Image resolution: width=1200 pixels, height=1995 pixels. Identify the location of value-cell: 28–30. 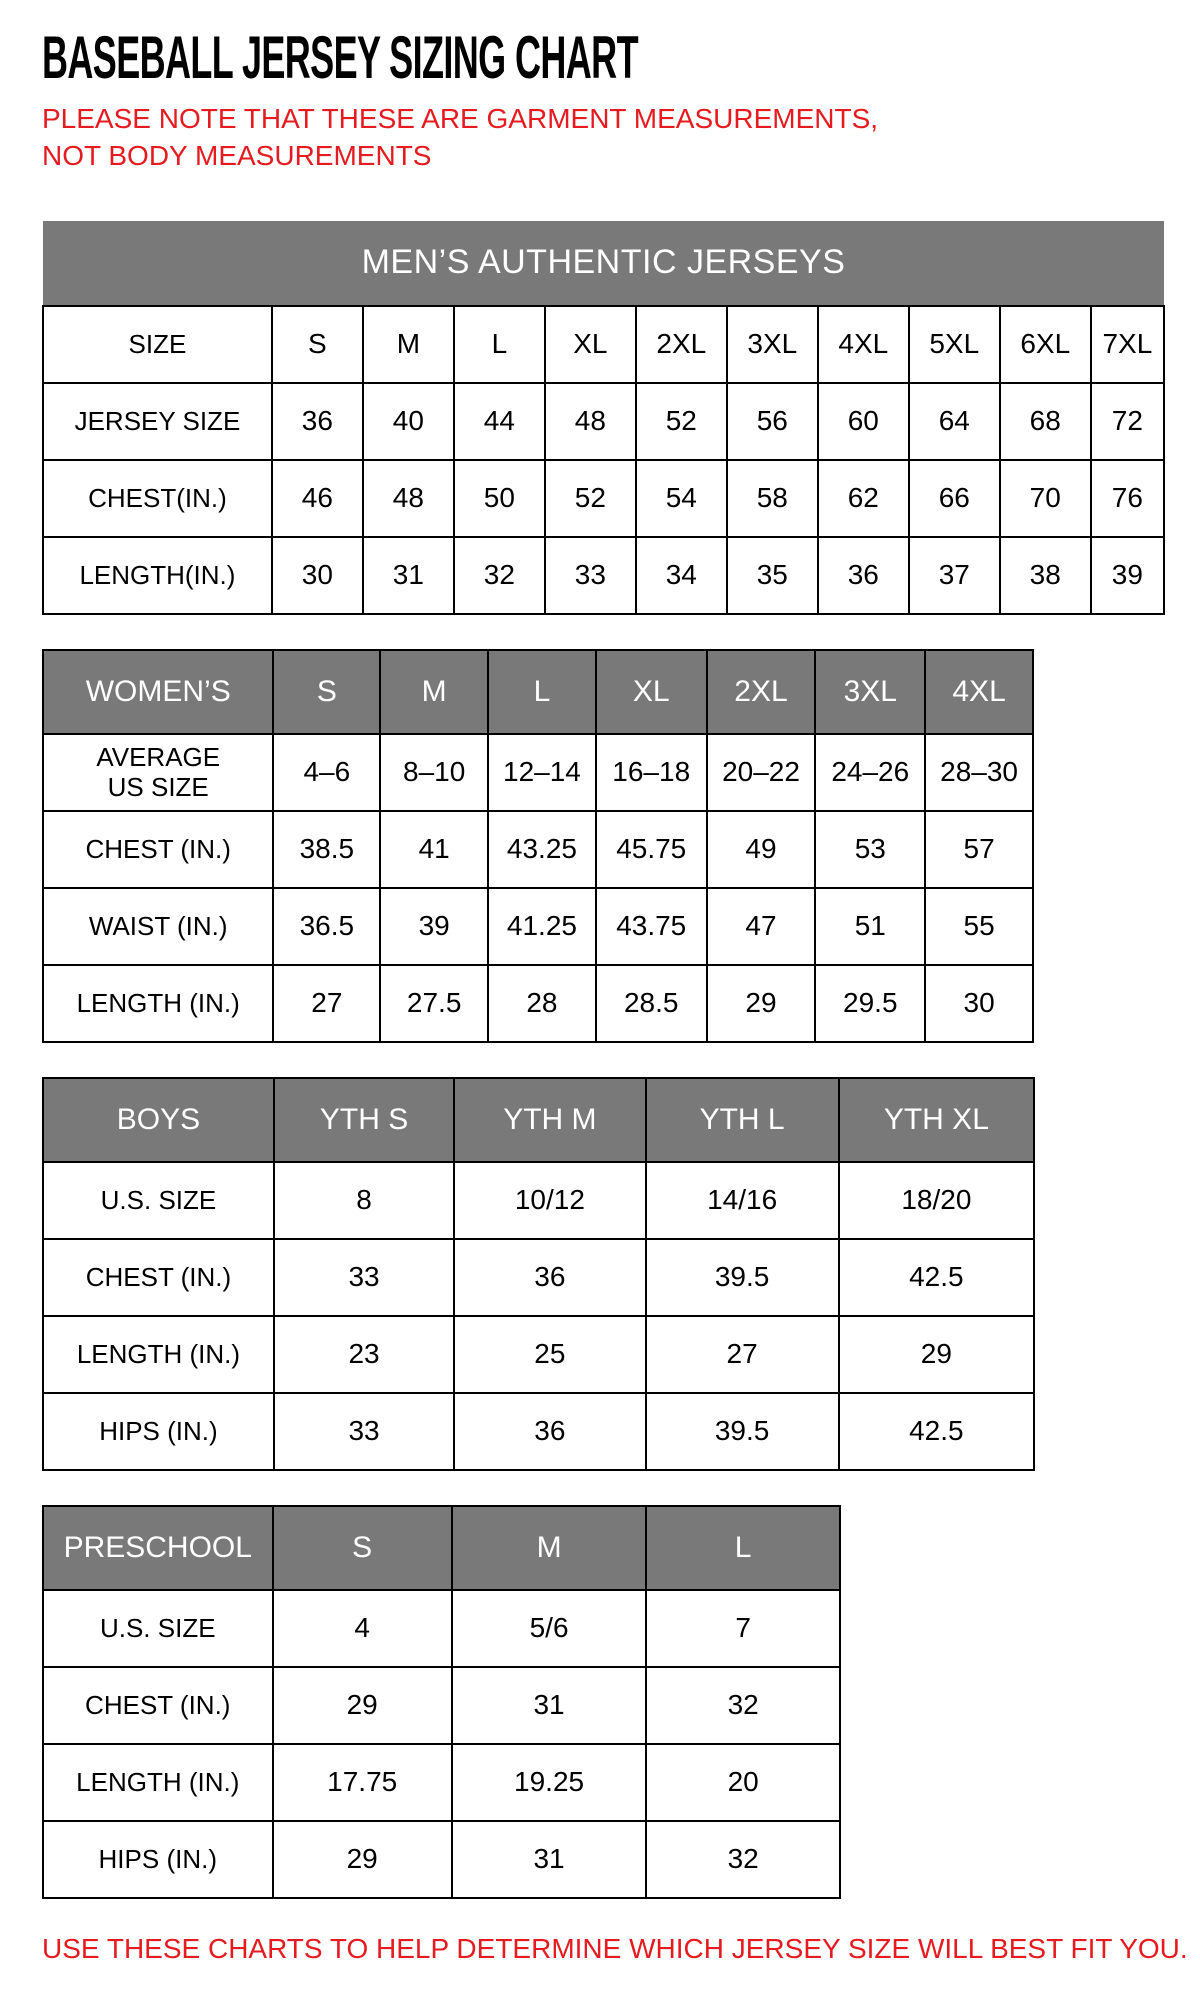
(979, 772).